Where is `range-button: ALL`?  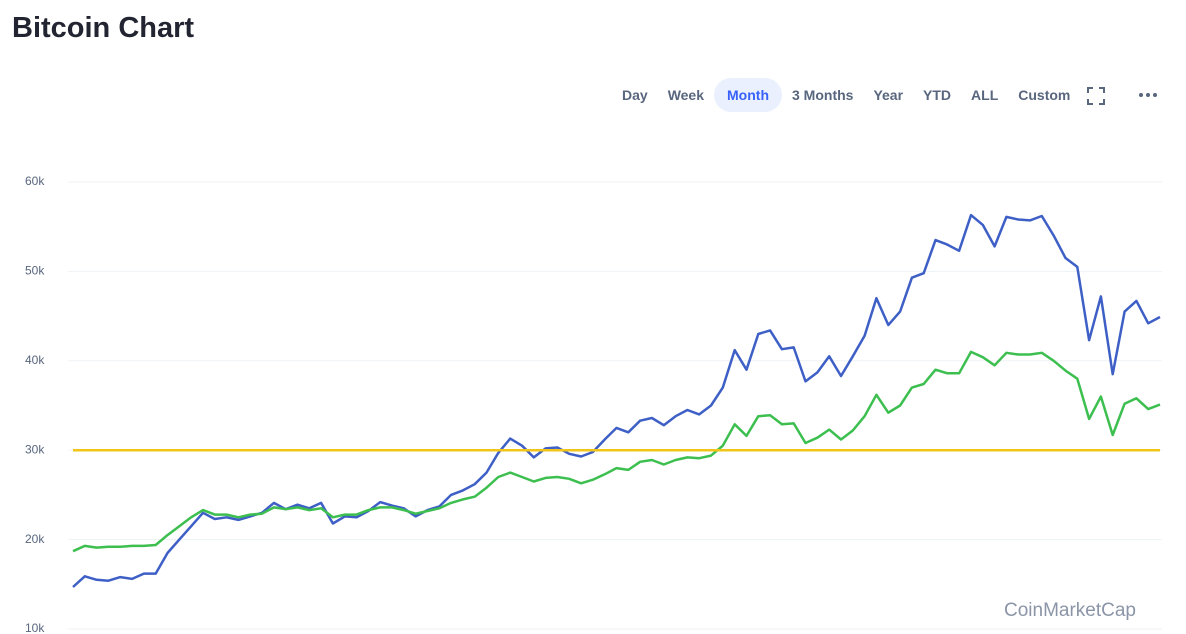 range-button: ALL is located at coordinates (984, 95).